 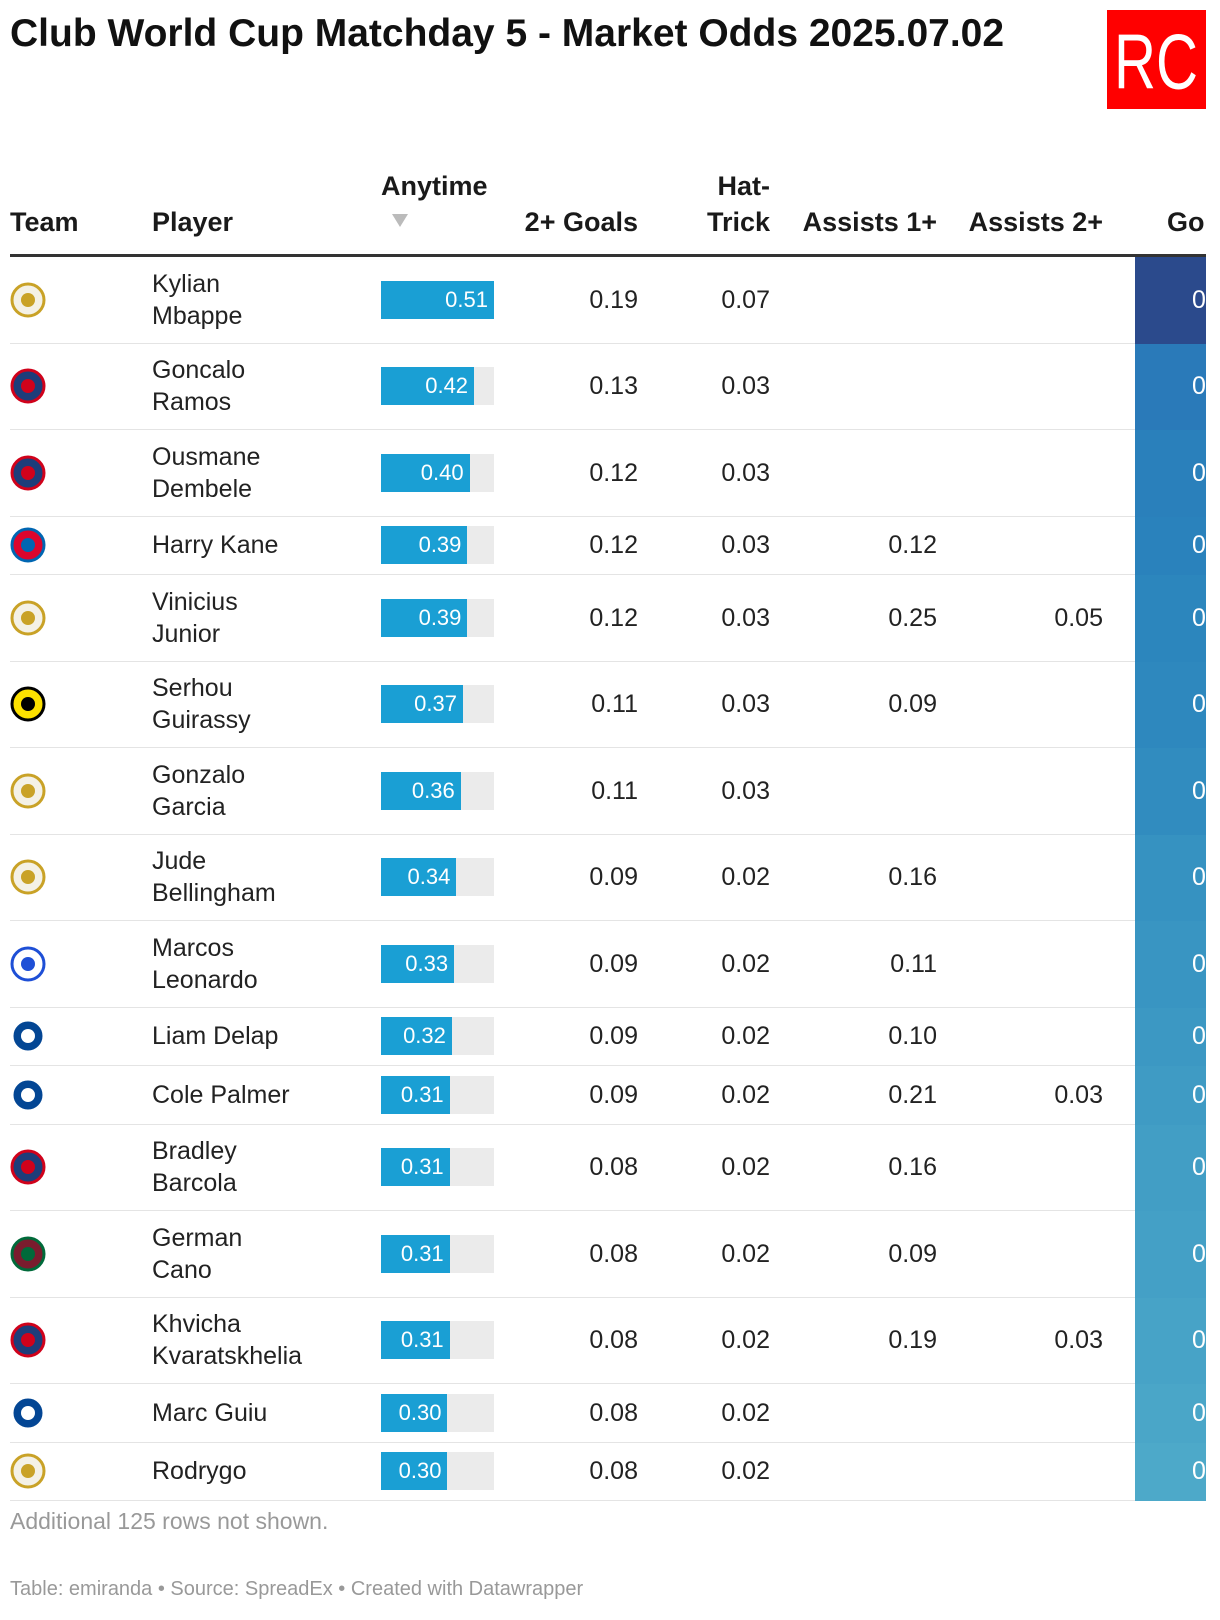 I want to click on player-cell: Marcos Leonardo, so click(x=259, y=964).